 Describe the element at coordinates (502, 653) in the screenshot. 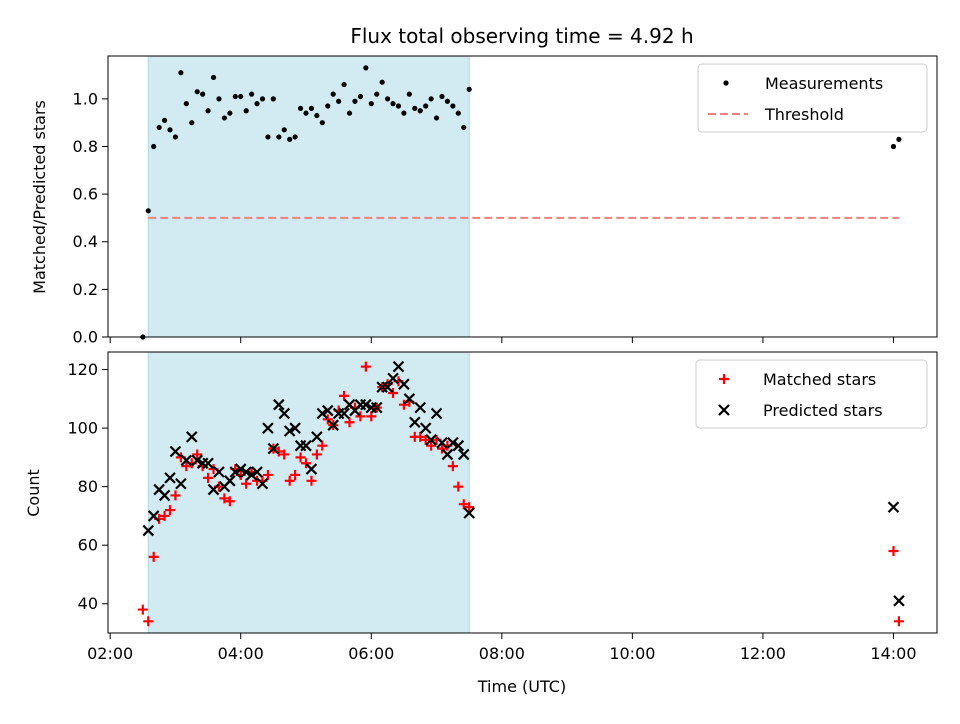

I see `x-tick-label: 08:00` at that location.